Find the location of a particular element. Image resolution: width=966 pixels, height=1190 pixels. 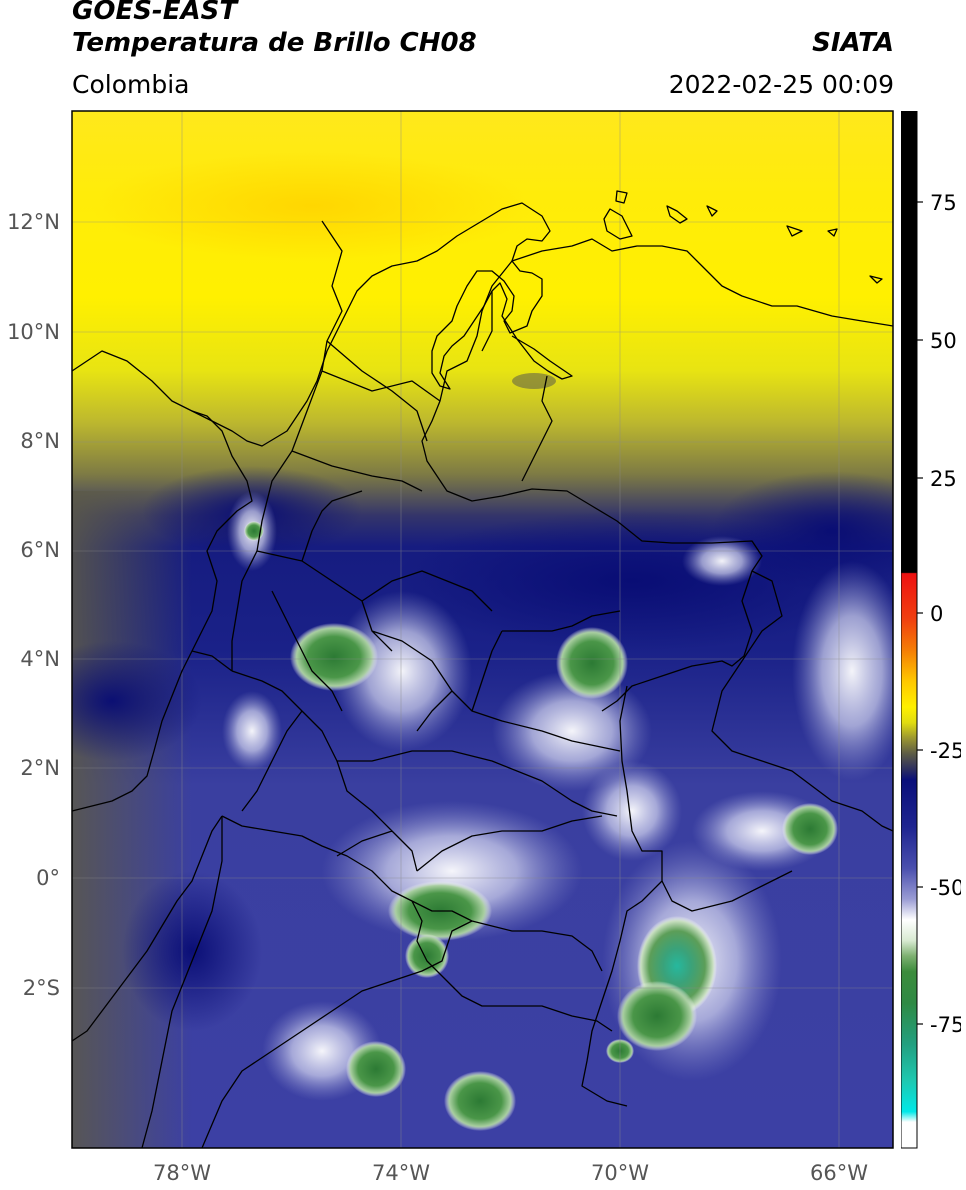

lat-label: 8°N is located at coordinates (40, 441).